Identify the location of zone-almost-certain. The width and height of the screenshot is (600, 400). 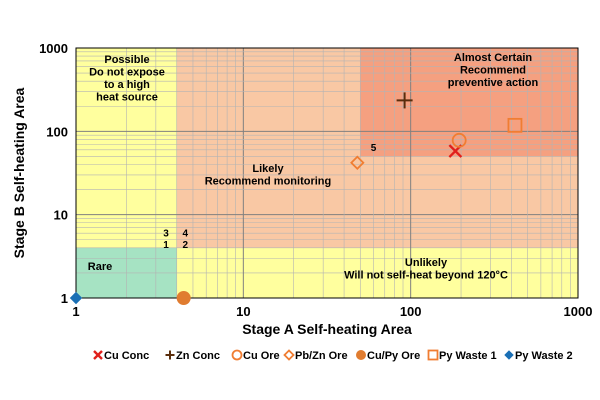
(469, 102).